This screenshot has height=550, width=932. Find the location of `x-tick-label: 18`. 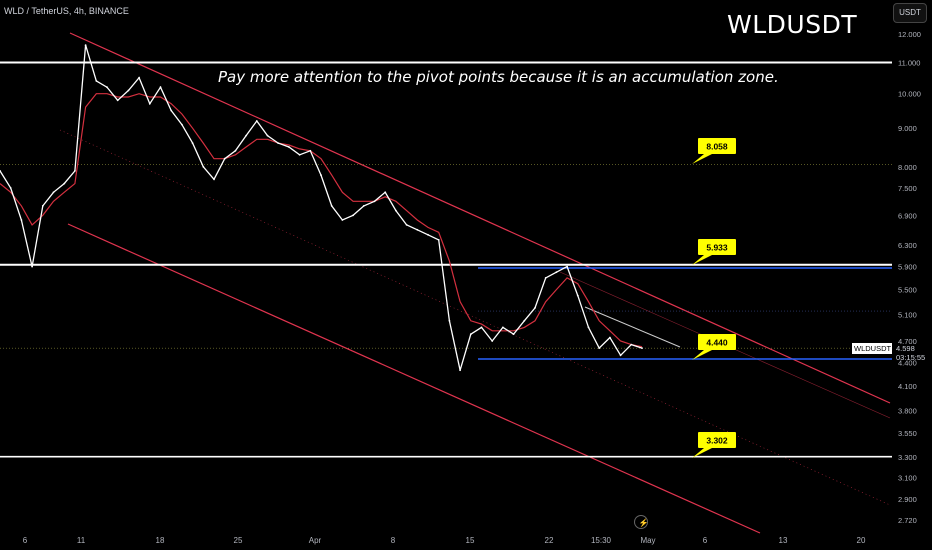

x-tick-label: 18 is located at coordinates (160, 540).